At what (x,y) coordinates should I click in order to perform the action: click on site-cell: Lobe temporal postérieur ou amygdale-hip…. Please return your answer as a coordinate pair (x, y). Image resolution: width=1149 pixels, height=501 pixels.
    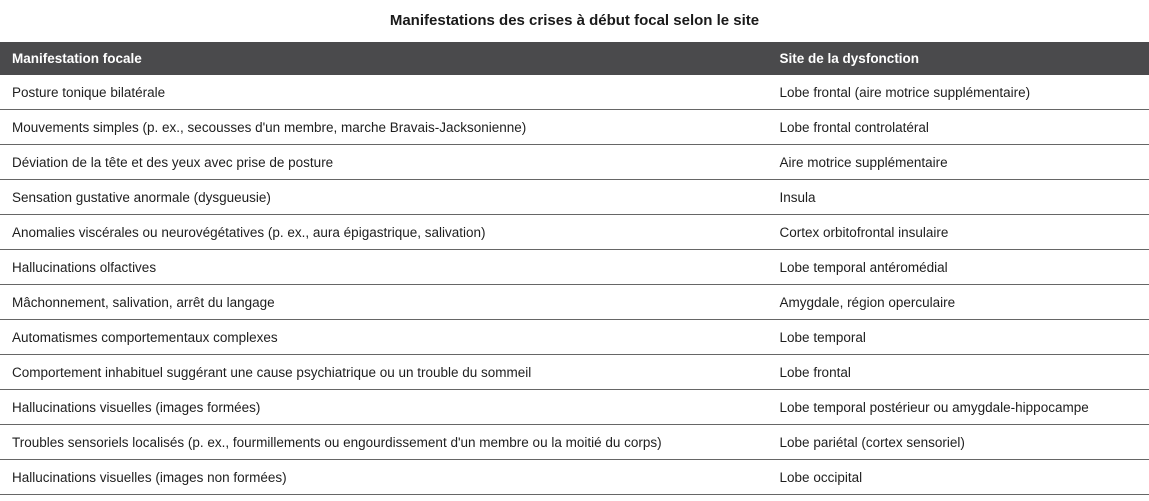
    Looking at the image, I should click on (958, 407).